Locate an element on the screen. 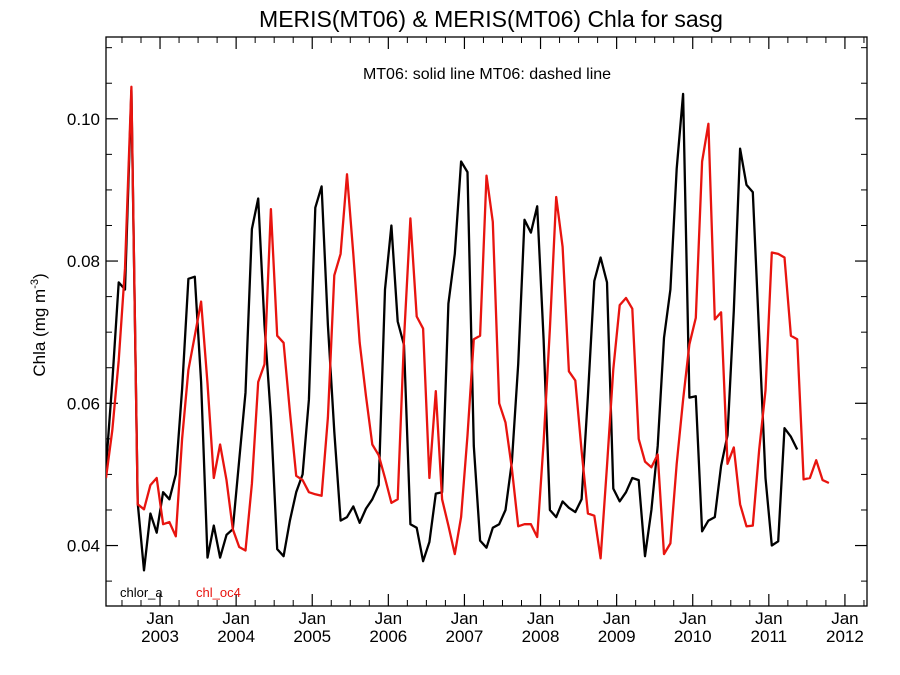  legend-chl-oc4: chl_oc4 is located at coordinates (218, 592).